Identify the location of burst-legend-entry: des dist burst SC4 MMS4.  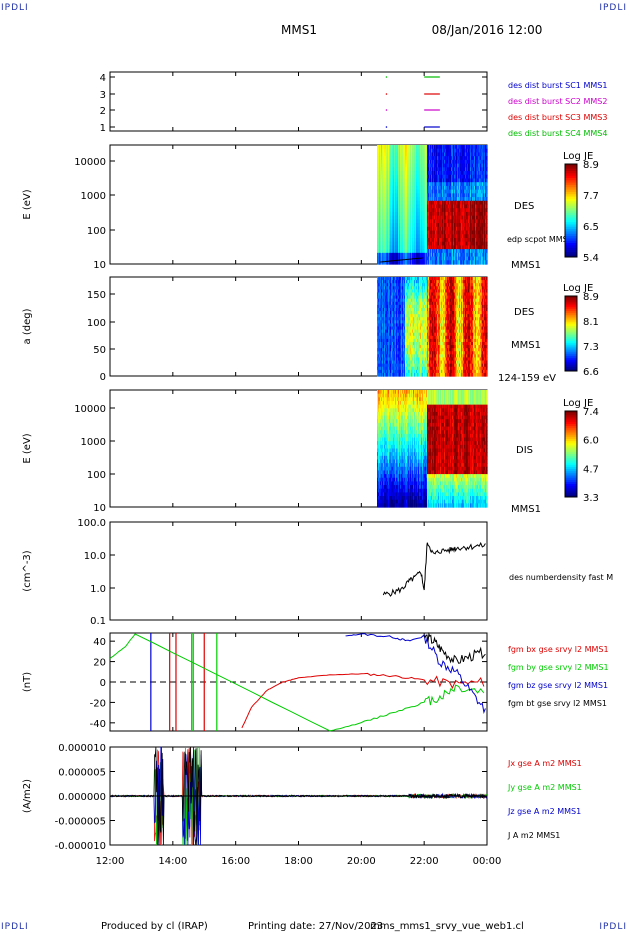
(557, 133).